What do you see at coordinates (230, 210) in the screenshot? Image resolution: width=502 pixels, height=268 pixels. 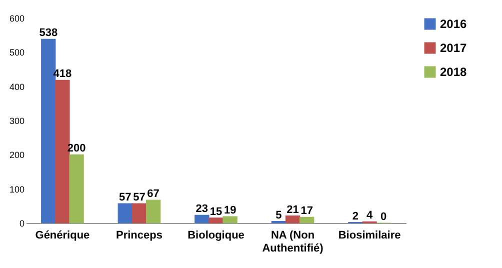 I see `data-label: 19` at bounding box center [230, 210].